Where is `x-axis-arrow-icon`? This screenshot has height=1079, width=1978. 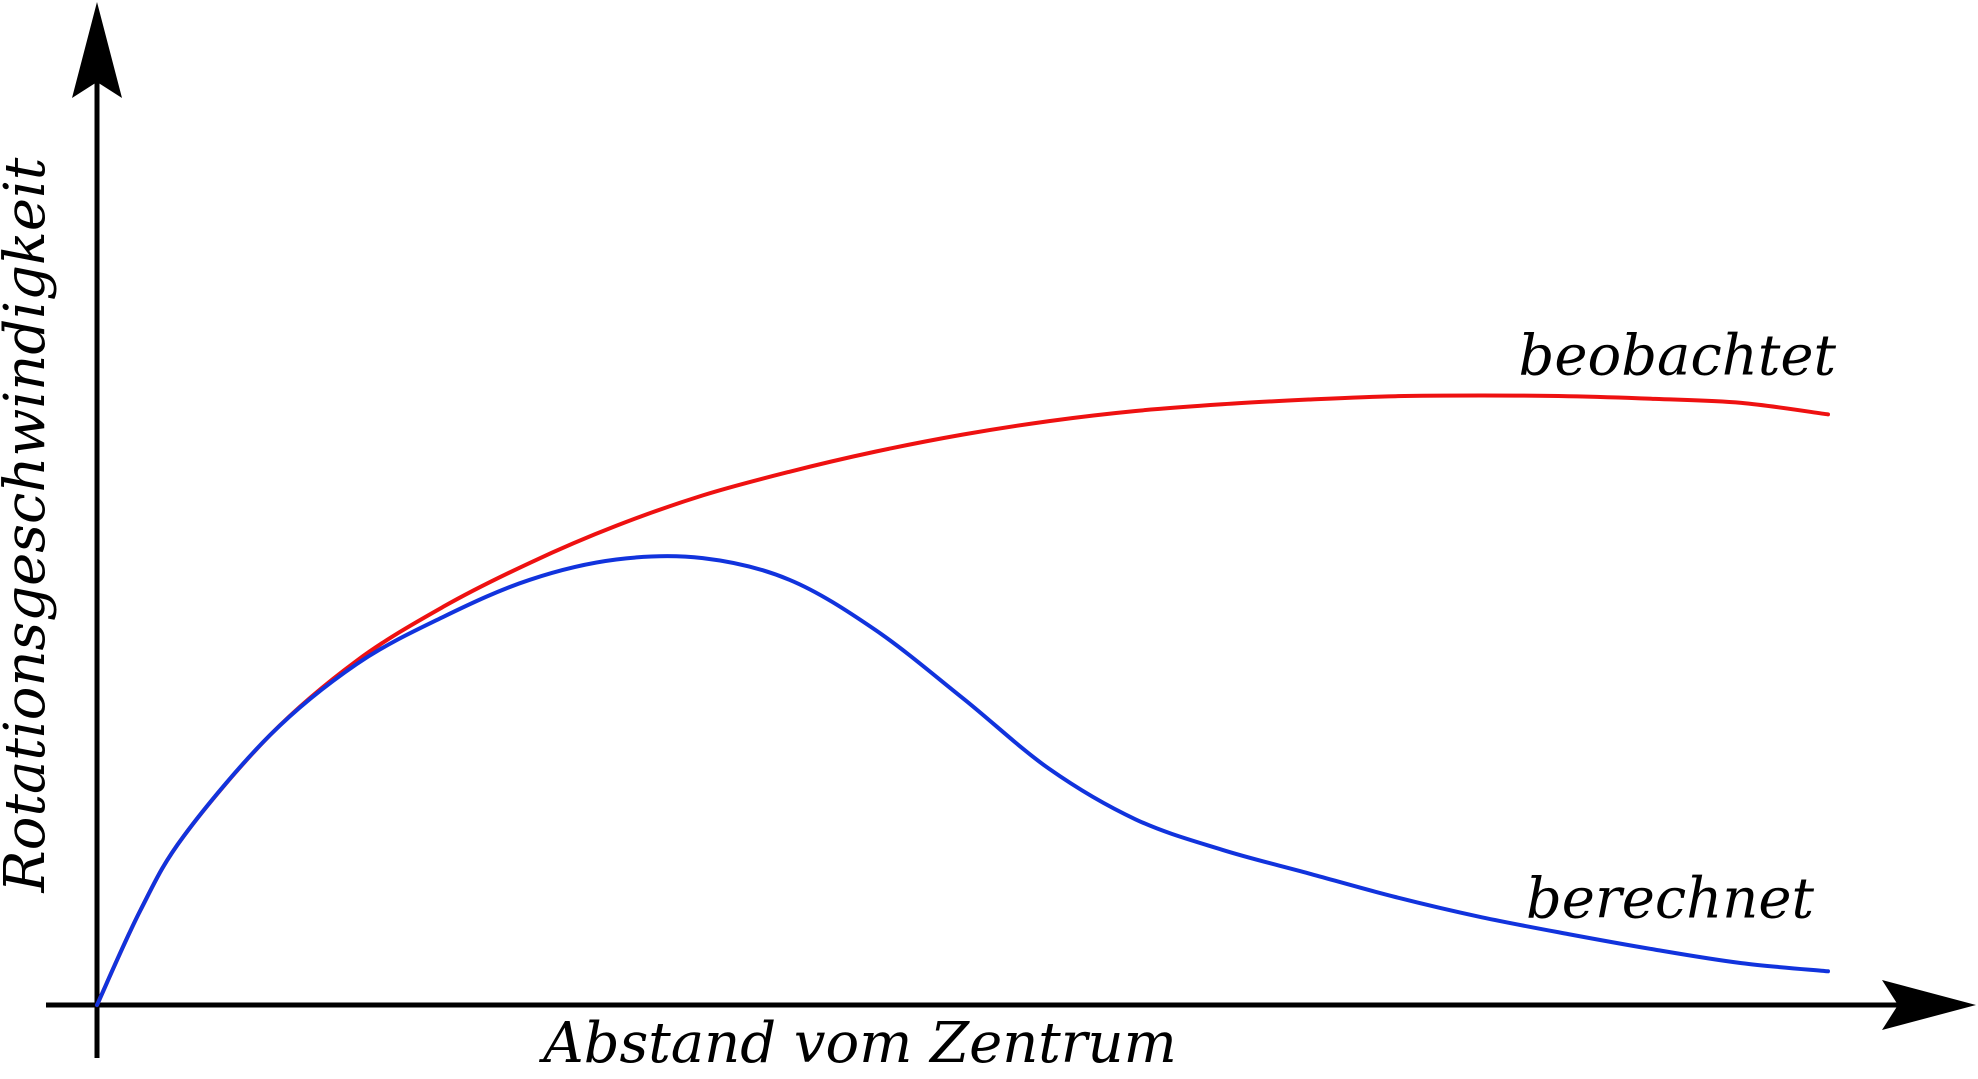 x-axis-arrow-icon is located at coordinates (1929, 1005).